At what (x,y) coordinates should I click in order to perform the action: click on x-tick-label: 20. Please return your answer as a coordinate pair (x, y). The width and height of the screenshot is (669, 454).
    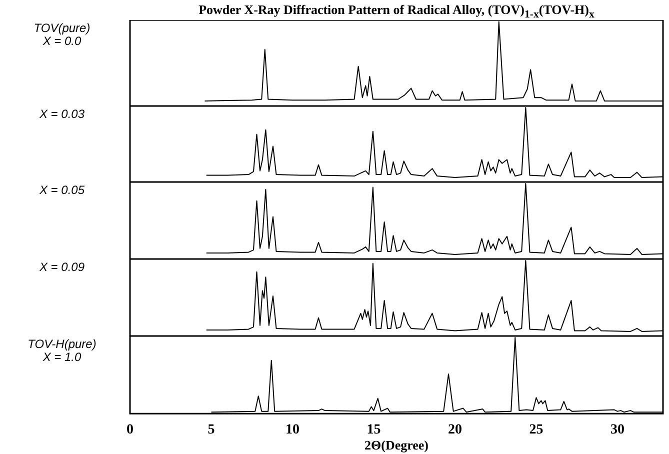
    Looking at the image, I should click on (455, 430).